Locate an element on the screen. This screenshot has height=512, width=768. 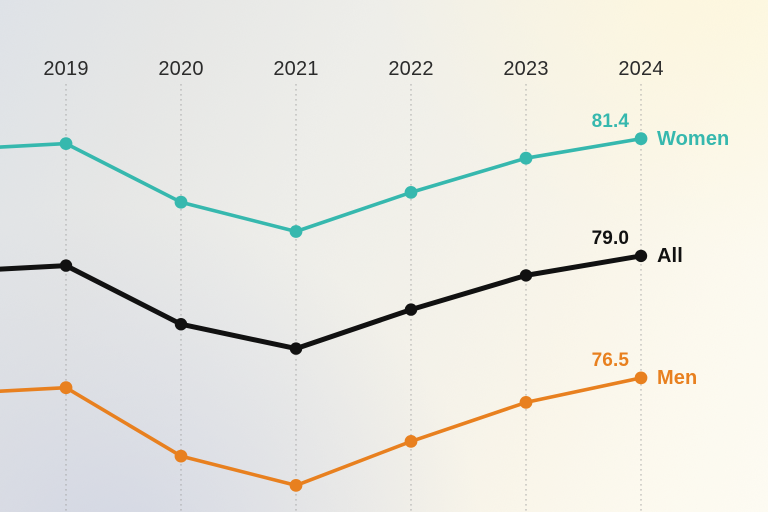
x-tick-2020: 2020 is located at coordinates (181, 69).